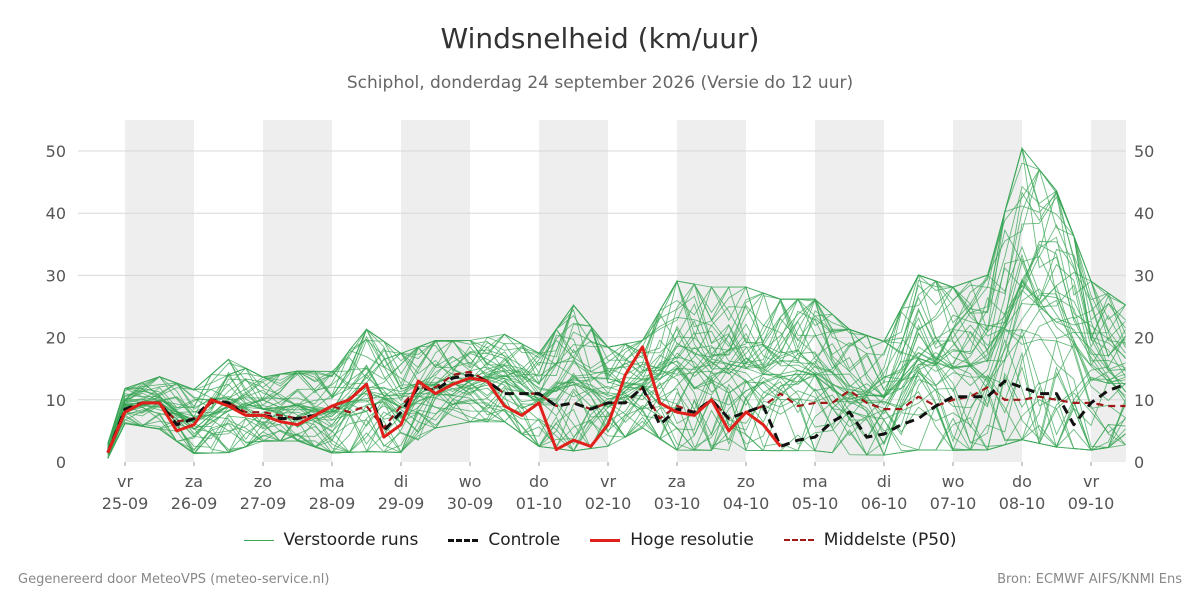 This screenshot has height=600, width=1200. Describe the element at coordinates (56, 151) in the screenshot. I see `y-tick-label-left: 50` at that location.